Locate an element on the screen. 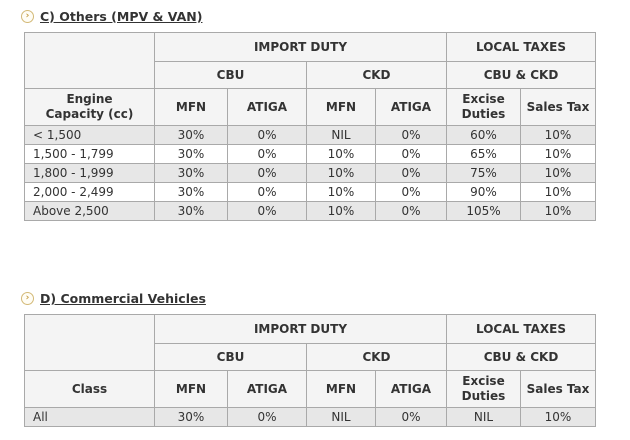  engine-capacity-cell: 1,800 - 1,999 is located at coordinates (89, 173).